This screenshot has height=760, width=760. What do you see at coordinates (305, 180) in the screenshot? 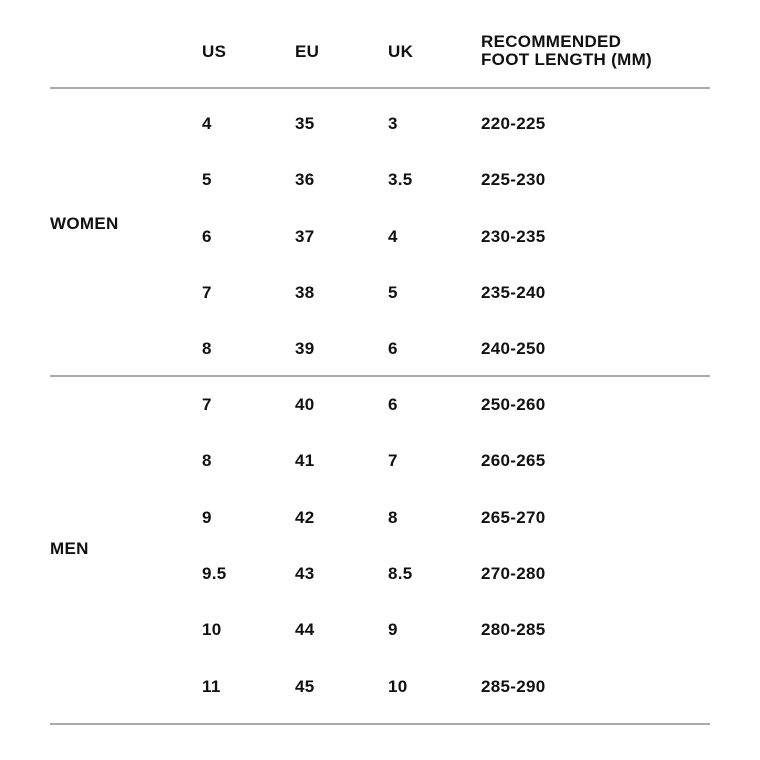
I see `cell-eu: 36` at bounding box center [305, 180].